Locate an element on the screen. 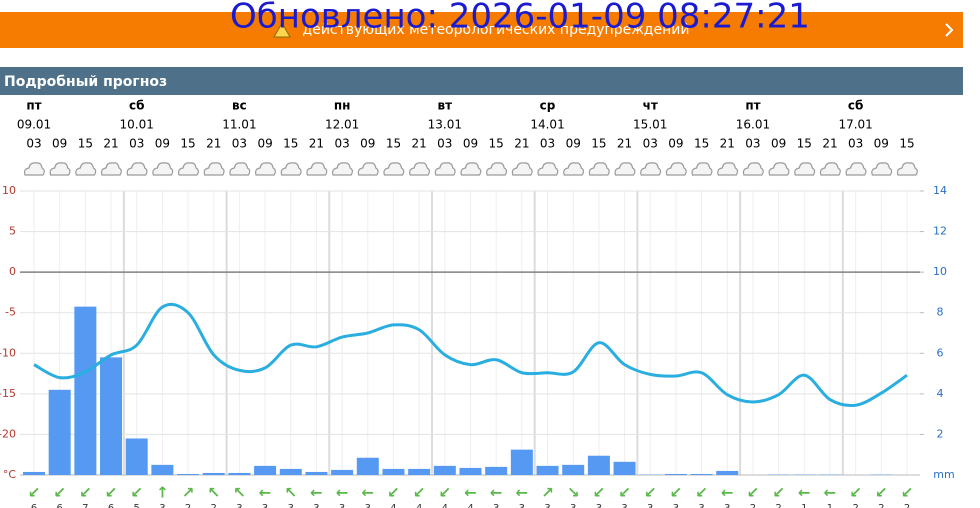  banner-arrow is located at coordinates (949, 30).